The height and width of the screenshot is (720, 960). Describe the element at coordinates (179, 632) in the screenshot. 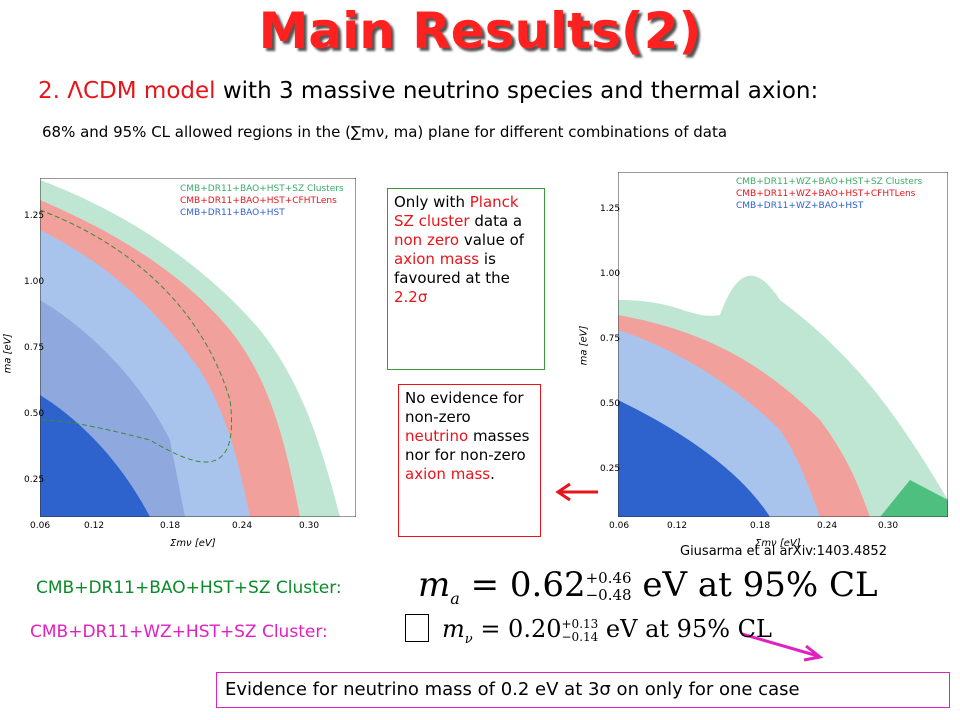

I see `result-label: CMB+DR11+WZ+HST+SZ Cluster:` at that location.